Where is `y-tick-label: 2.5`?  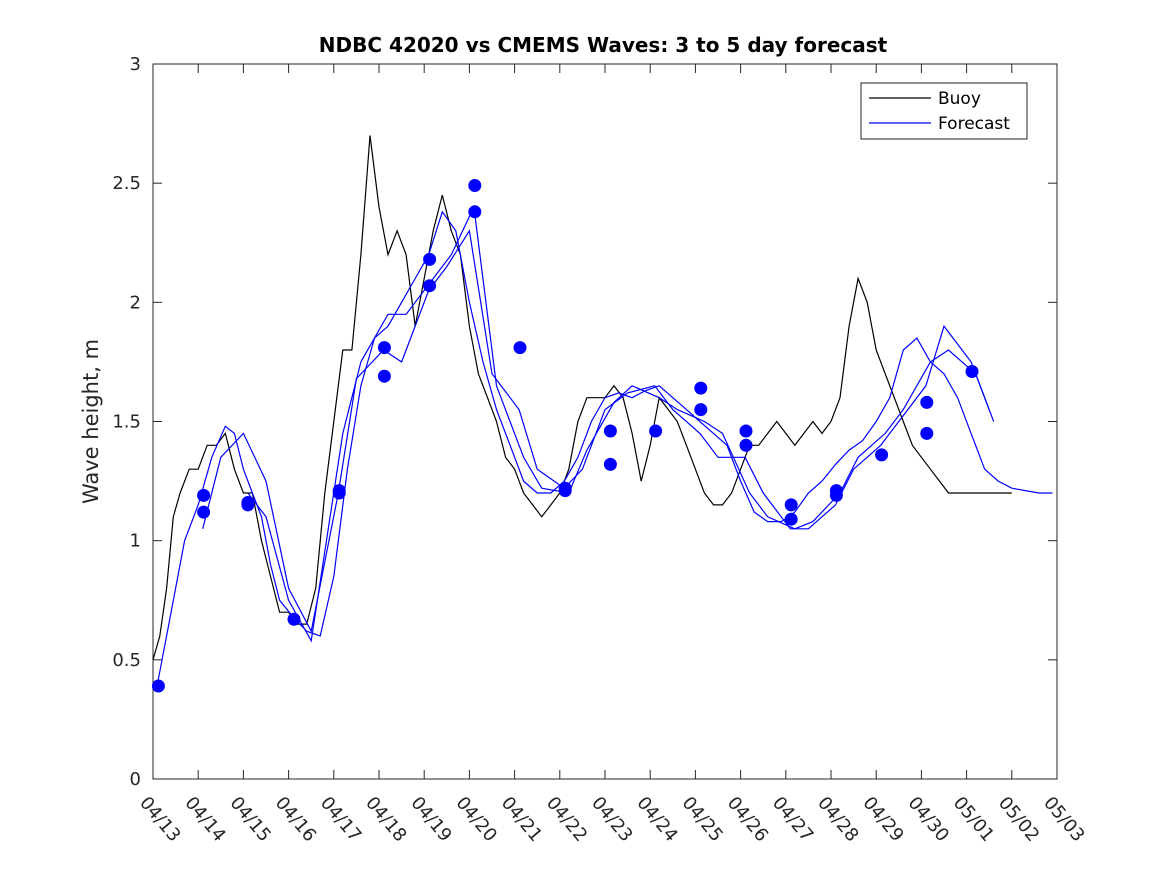
y-tick-label: 2.5 is located at coordinates (126, 183).